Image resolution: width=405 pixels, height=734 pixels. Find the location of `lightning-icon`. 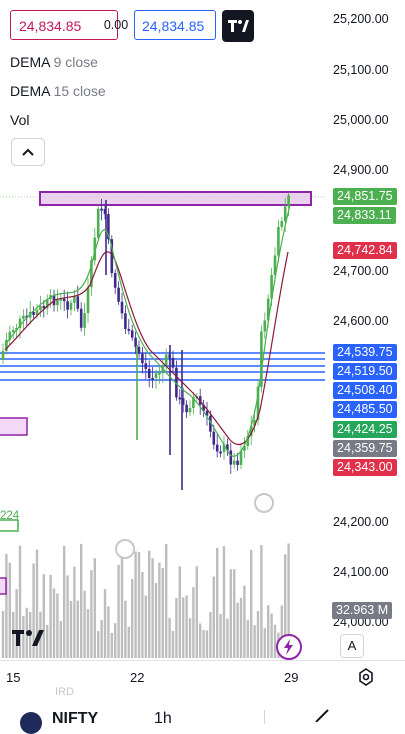

lightning-icon is located at coordinates (288, 647).